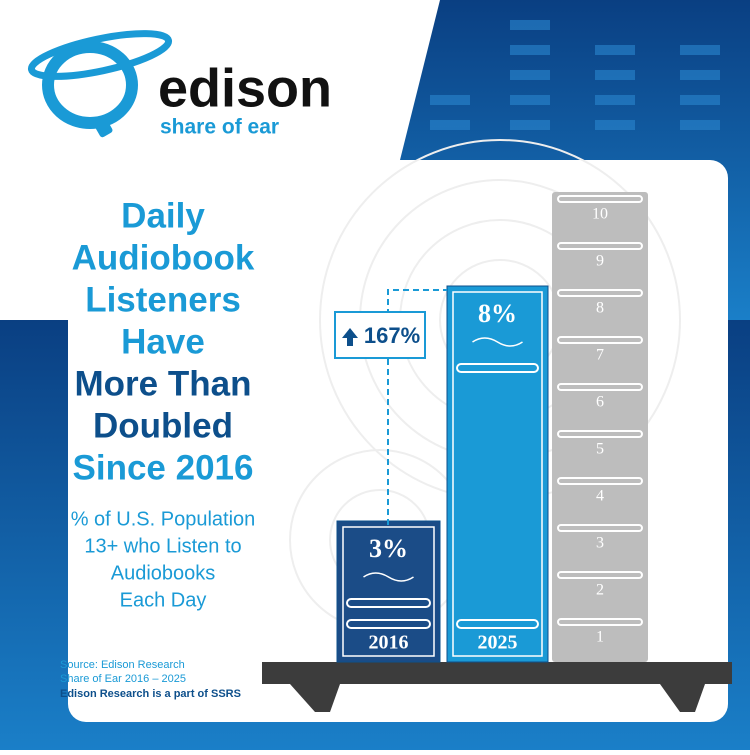 This screenshot has height=755, width=750. What do you see at coordinates (389, 643) in the screenshot?
I see `category-label: 2016` at bounding box center [389, 643].